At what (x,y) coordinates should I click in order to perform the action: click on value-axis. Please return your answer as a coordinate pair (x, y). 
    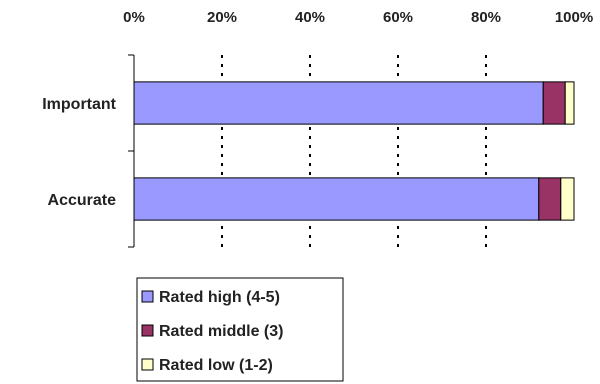
    Looking at the image, I should click on (131, 151).